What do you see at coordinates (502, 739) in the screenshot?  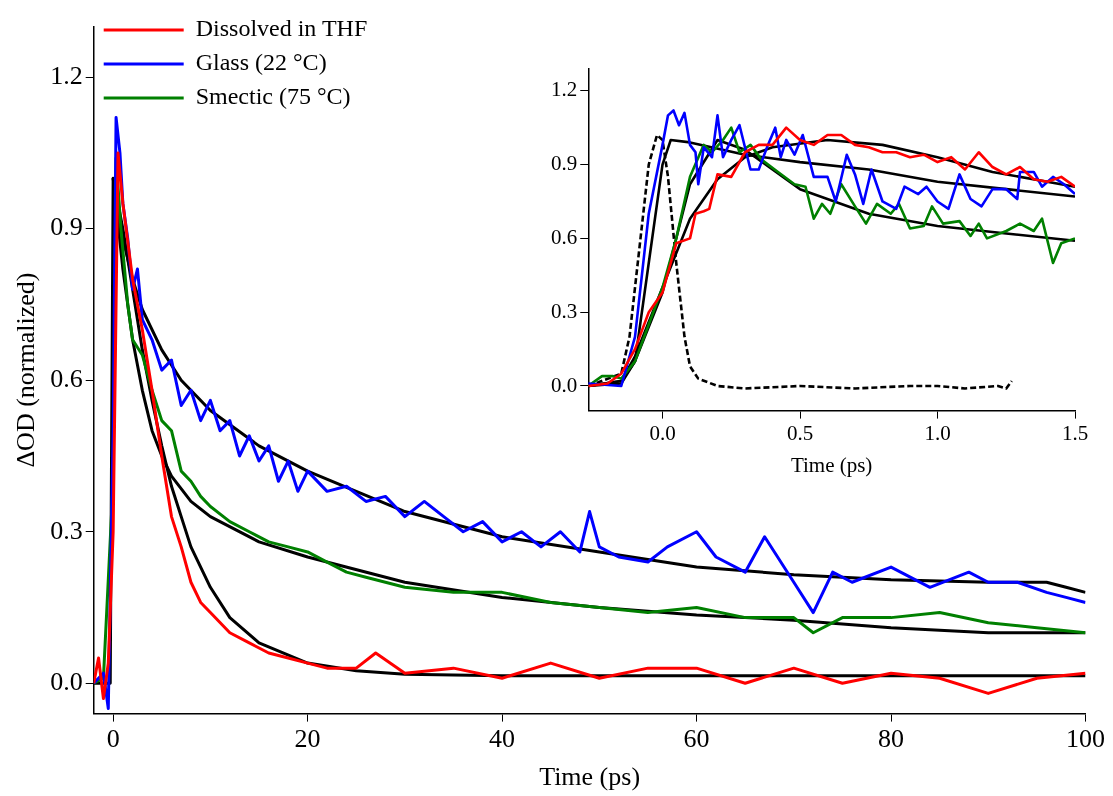 I see `x-tick-label: 40` at bounding box center [502, 739].